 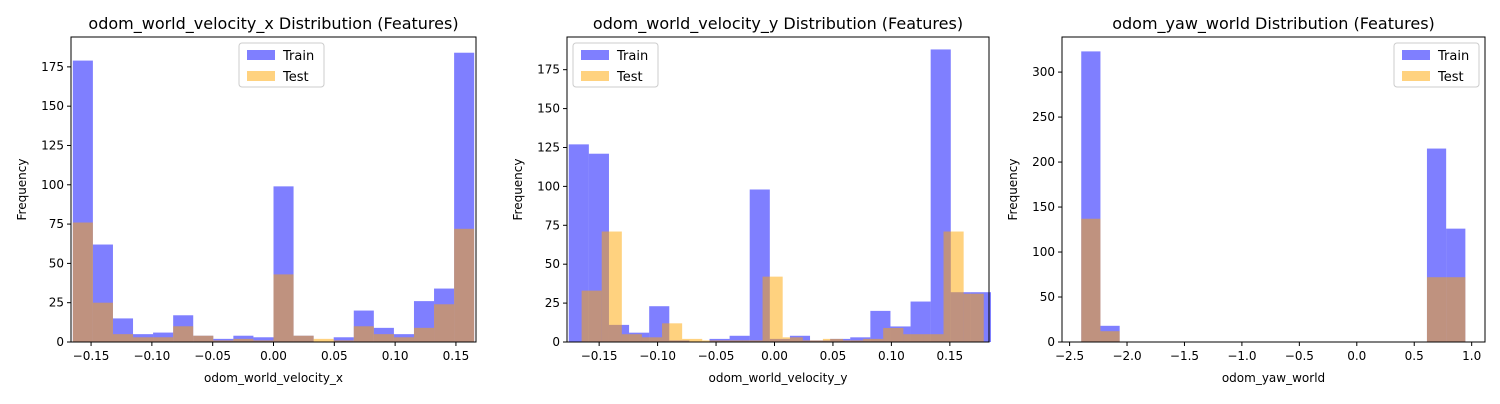 I want to click on x-tick-label: −0.5, so click(x=1299, y=356).